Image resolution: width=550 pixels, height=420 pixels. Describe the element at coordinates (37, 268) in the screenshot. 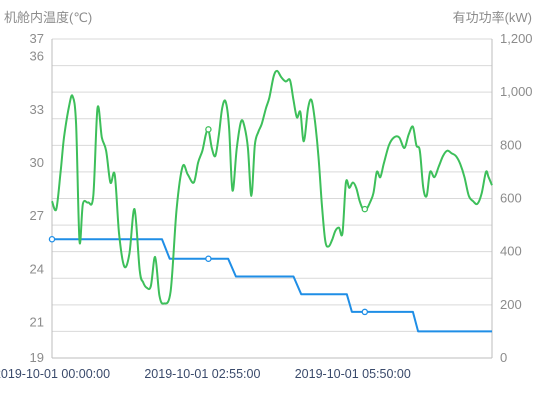

I see `left-tick-label: 24` at that location.